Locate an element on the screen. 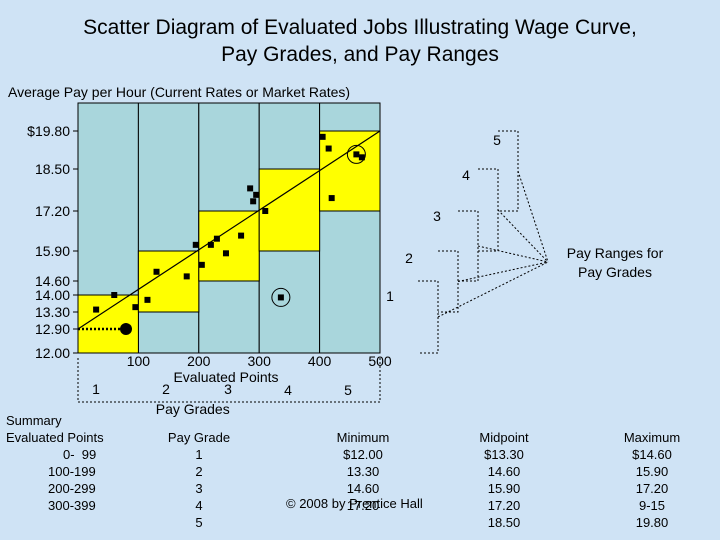  circled-point is located at coordinates (280, 297).